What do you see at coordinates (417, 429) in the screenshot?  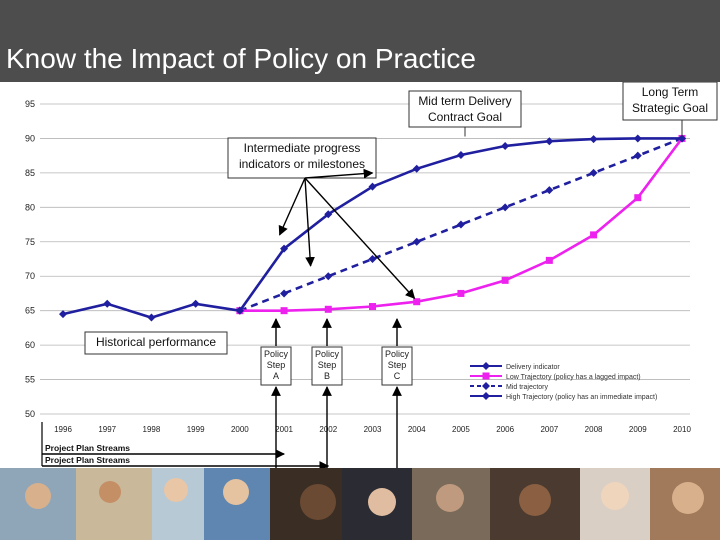 I see `x-tick-label: 2004` at bounding box center [417, 429].